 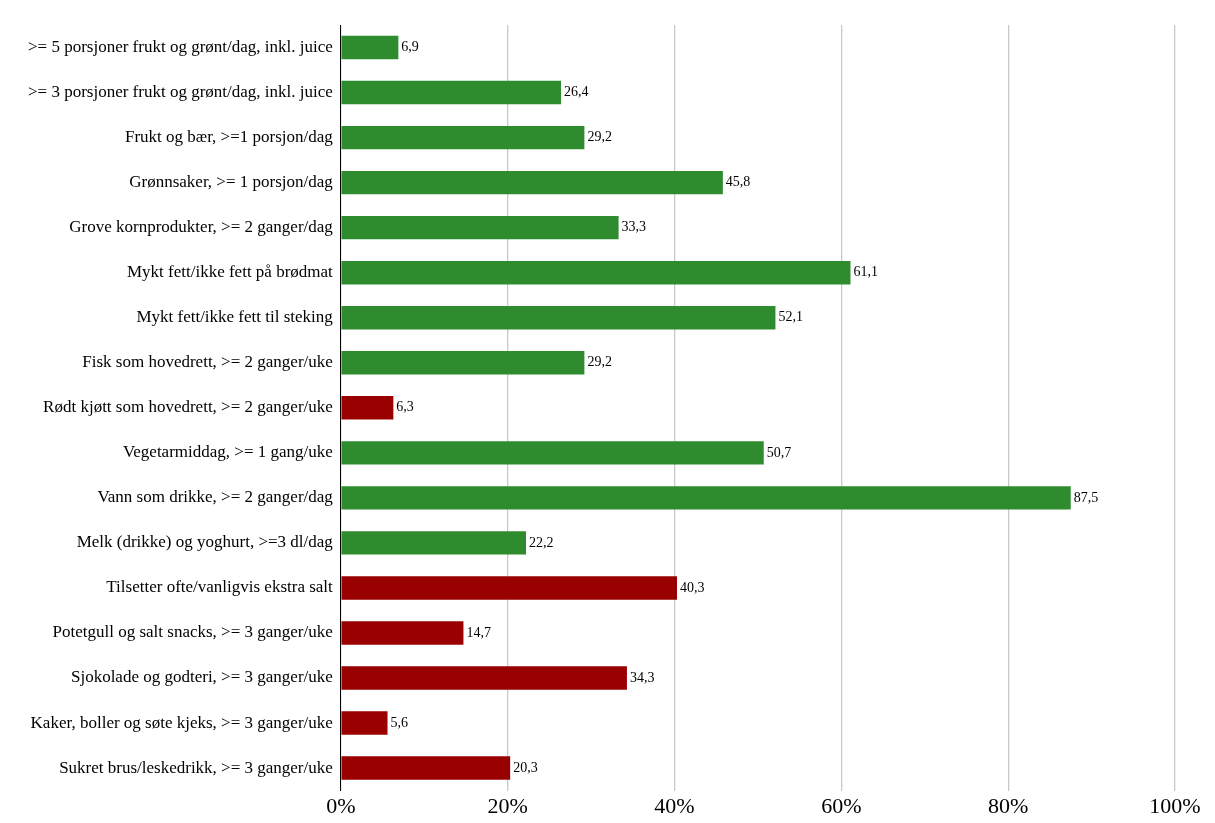 I want to click on x-tick-label: 60%, so click(x=841, y=805).